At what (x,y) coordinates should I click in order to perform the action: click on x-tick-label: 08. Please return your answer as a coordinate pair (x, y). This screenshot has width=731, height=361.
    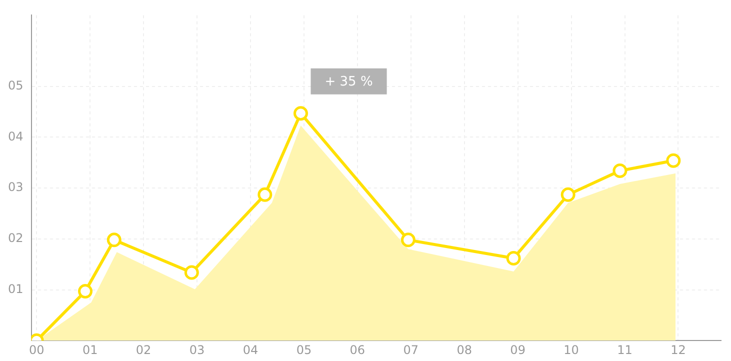
    Looking at the image, I should click on (464, 349).